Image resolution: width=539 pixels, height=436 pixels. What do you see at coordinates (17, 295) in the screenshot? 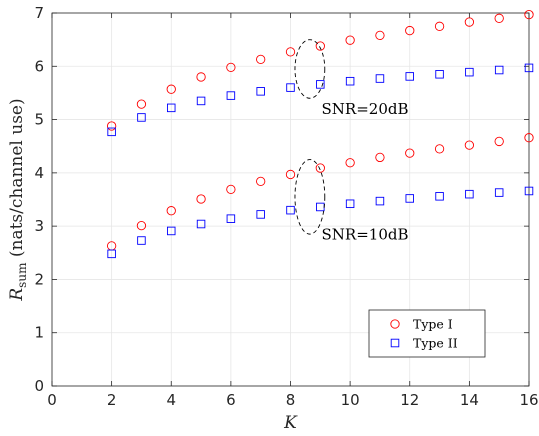
I see `y-axis-label-main: R` at bounding box center [17, 295].